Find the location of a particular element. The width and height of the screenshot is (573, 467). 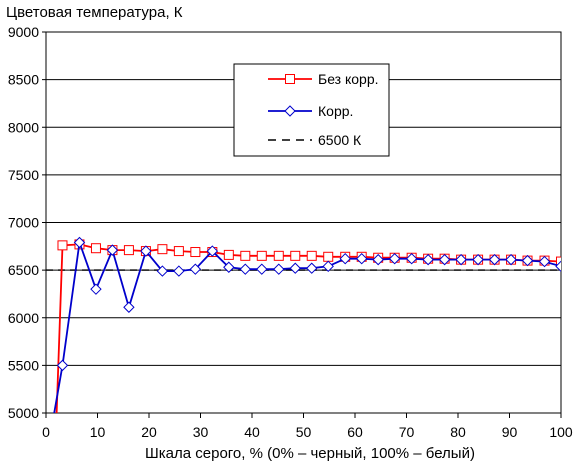

y-tick-labels: 5000 5500 6000 6500 7000 7500 8000 8500 9000 is located at coordinates (23, 222).